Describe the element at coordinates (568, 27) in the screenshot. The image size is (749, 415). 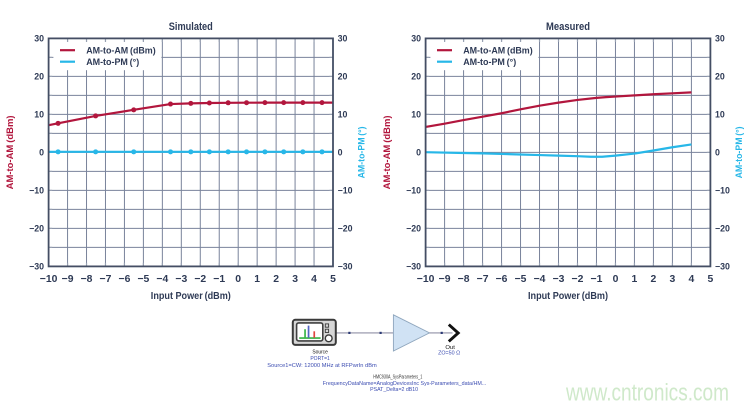
I see `svg-text: Measured` at that location.